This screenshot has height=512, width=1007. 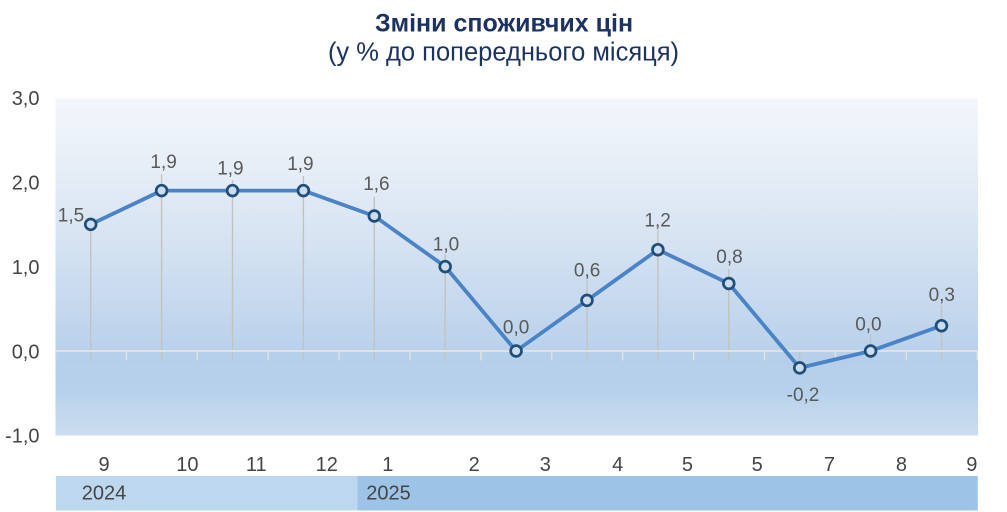 What do you see at coordinates (803, 395) in the screenshot?
I see `svg-text: -0,2` at bounding box center [803, 395].